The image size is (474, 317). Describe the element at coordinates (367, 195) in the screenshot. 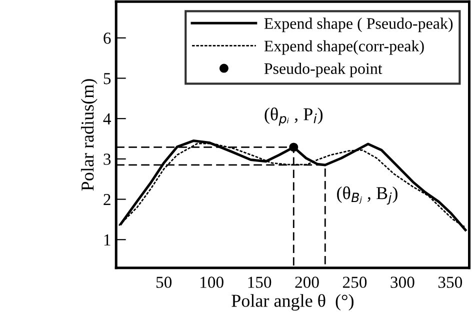

I see `annotation: (θ$_{Bⱼ}$ , B$_{j}$)` at that location.